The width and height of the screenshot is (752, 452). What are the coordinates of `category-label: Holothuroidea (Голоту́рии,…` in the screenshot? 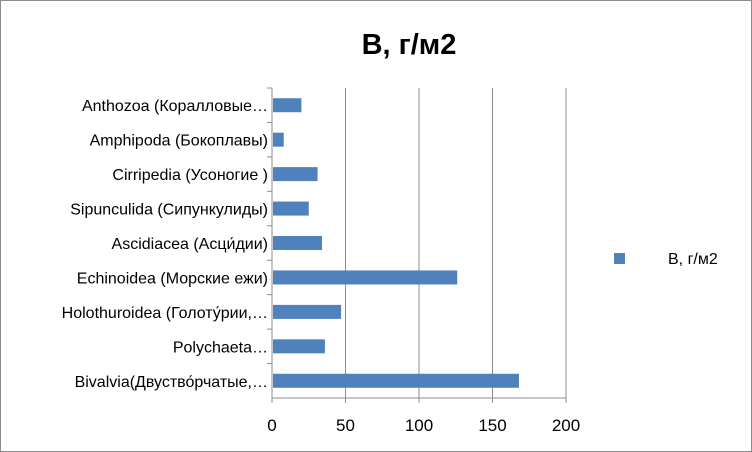 It's located at (165, 313).